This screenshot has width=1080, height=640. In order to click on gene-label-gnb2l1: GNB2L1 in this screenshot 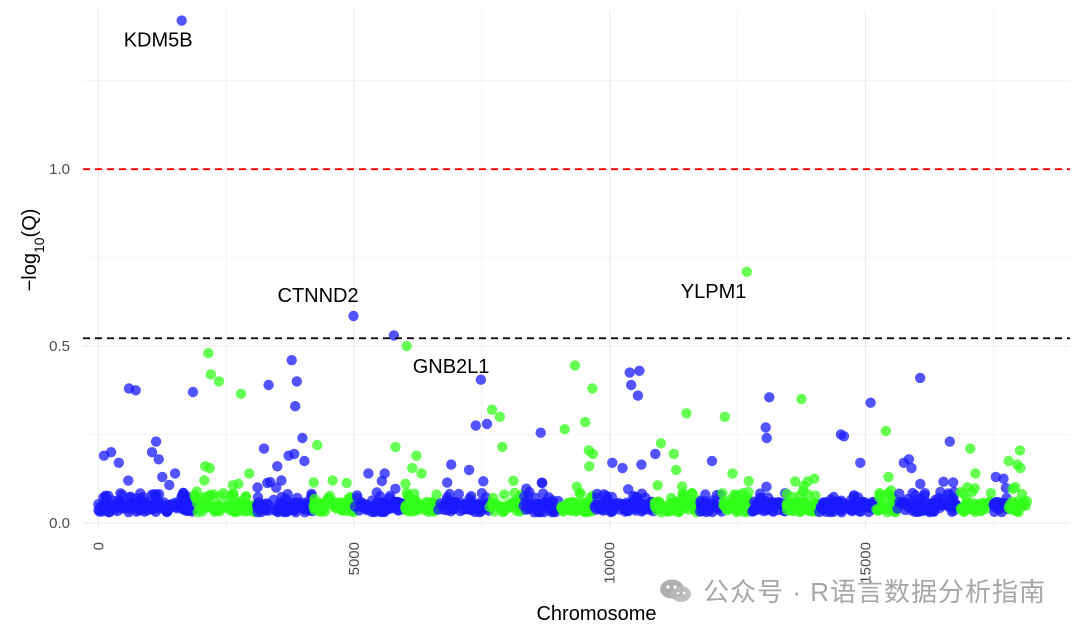, I will do `click(451, 367)`.